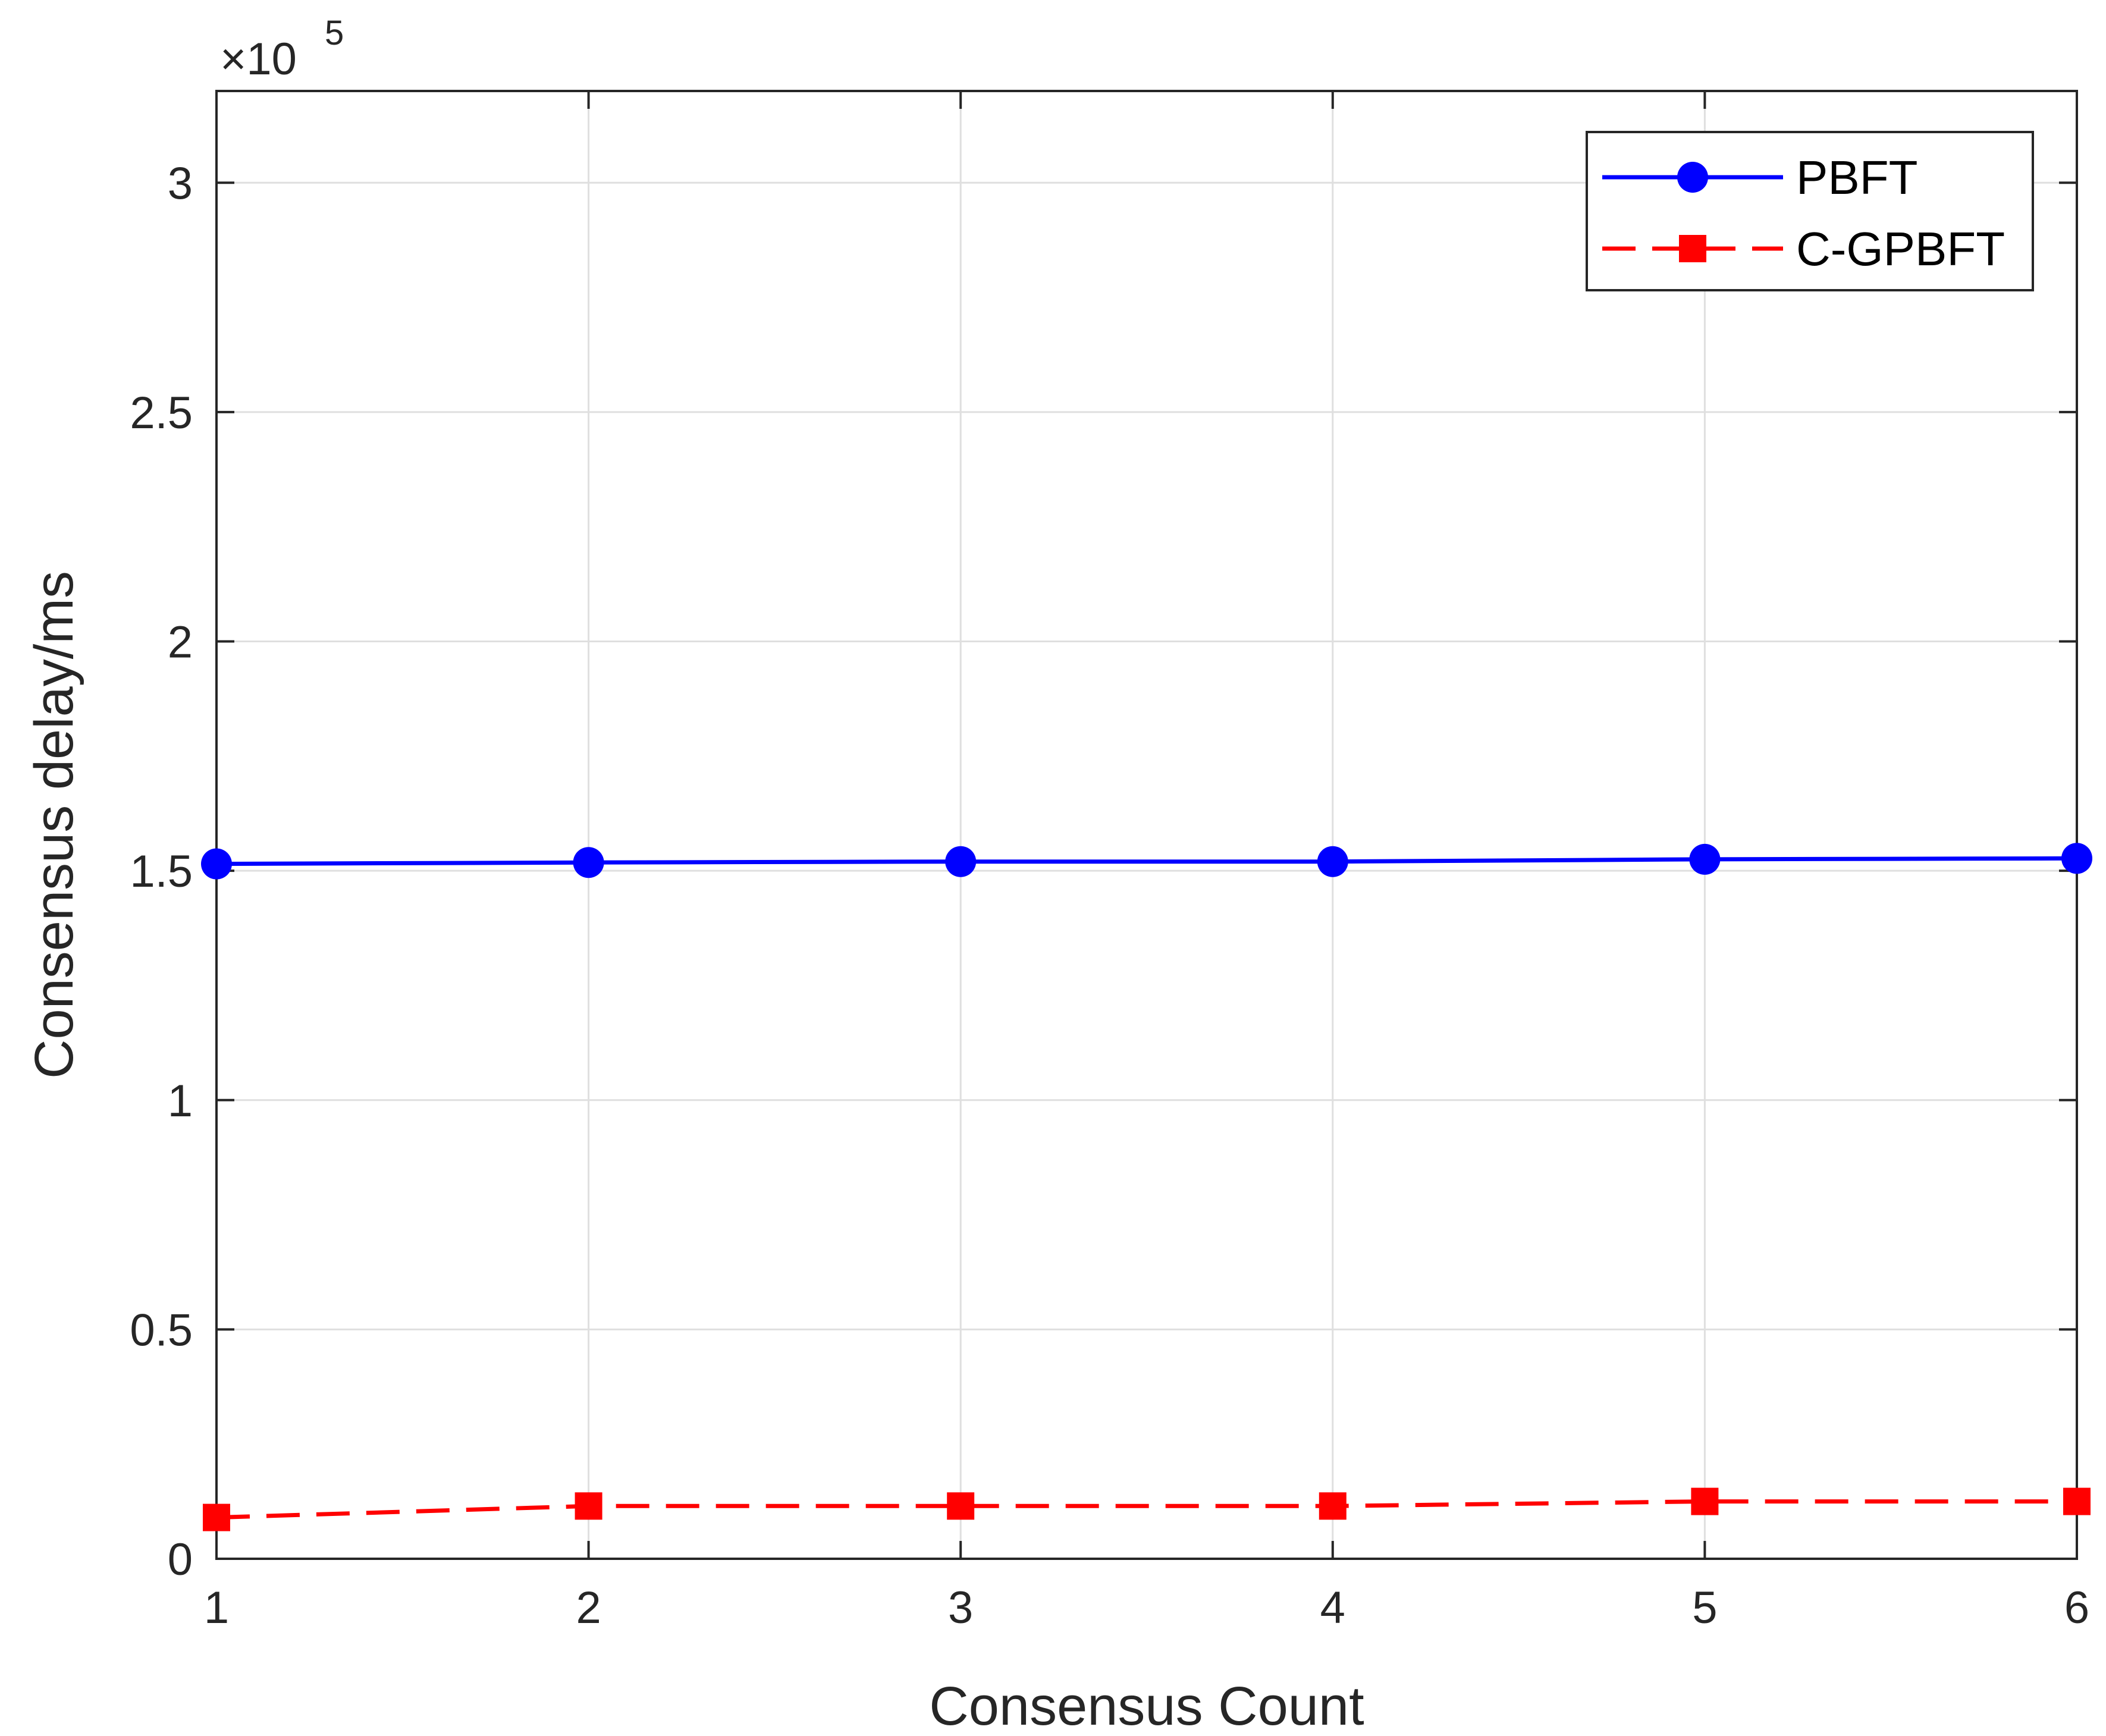 The width and height of the screenshot is (2106, 1736). Describe the element at coordinates (1146, 1706) in the screenshot. I see `x-axis-title: Consensus Count` at that location.